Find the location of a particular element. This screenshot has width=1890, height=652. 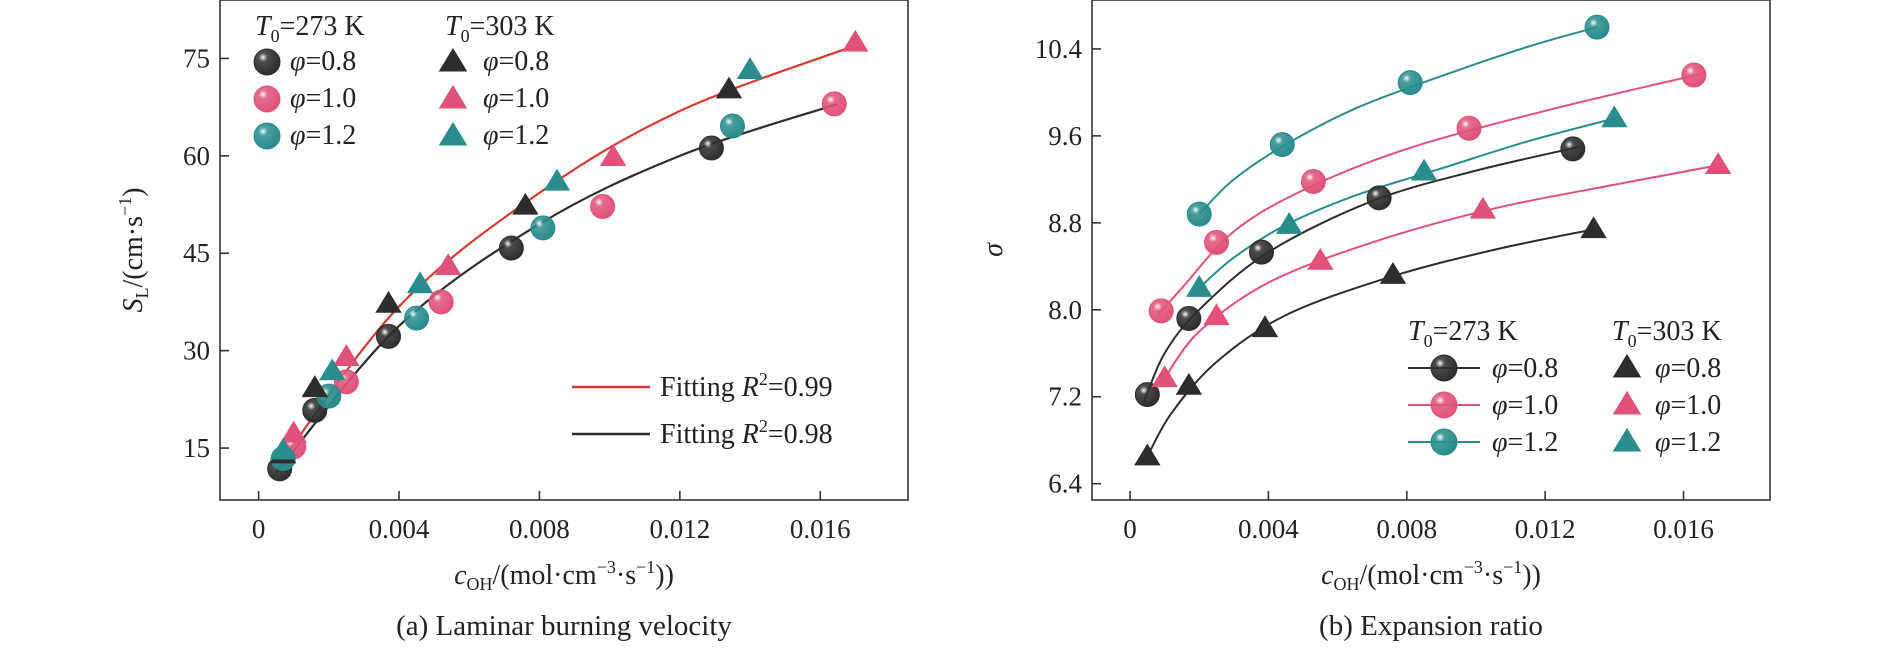

y-tick-label: 30 is located at coordinates (196, 351).